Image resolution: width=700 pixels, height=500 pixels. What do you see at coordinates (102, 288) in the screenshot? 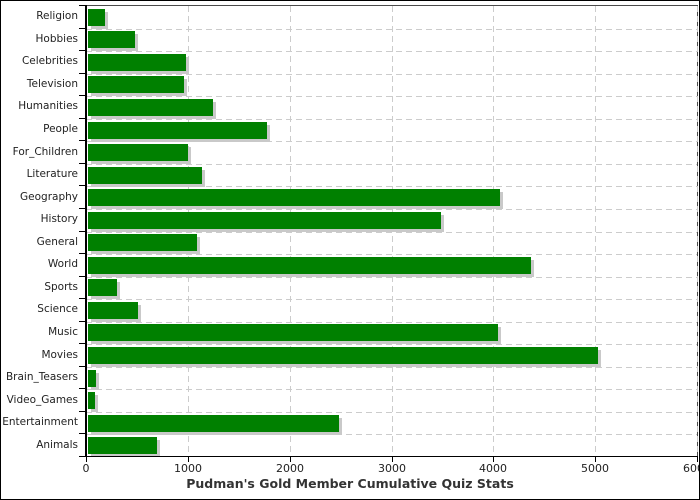
I see `bar-sports` at bounding box center [102, 288].